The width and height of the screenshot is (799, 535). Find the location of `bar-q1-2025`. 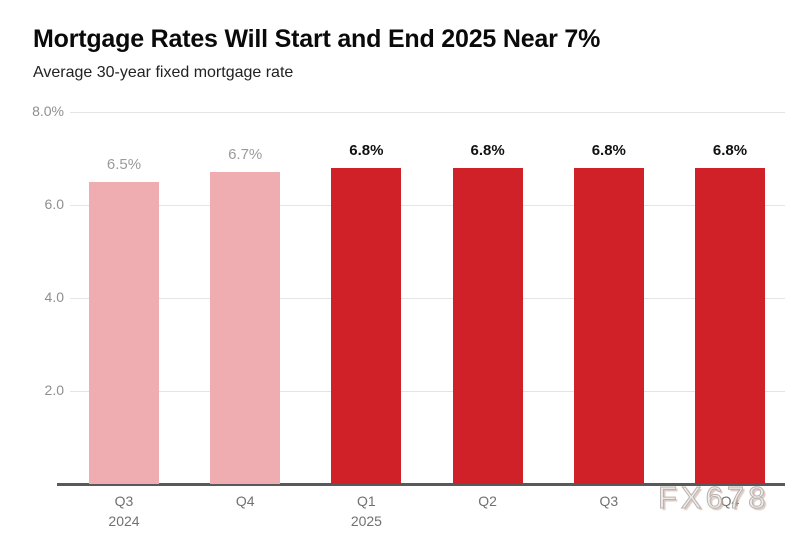

bar-q1-2025 is located at coordinates (366, 325).